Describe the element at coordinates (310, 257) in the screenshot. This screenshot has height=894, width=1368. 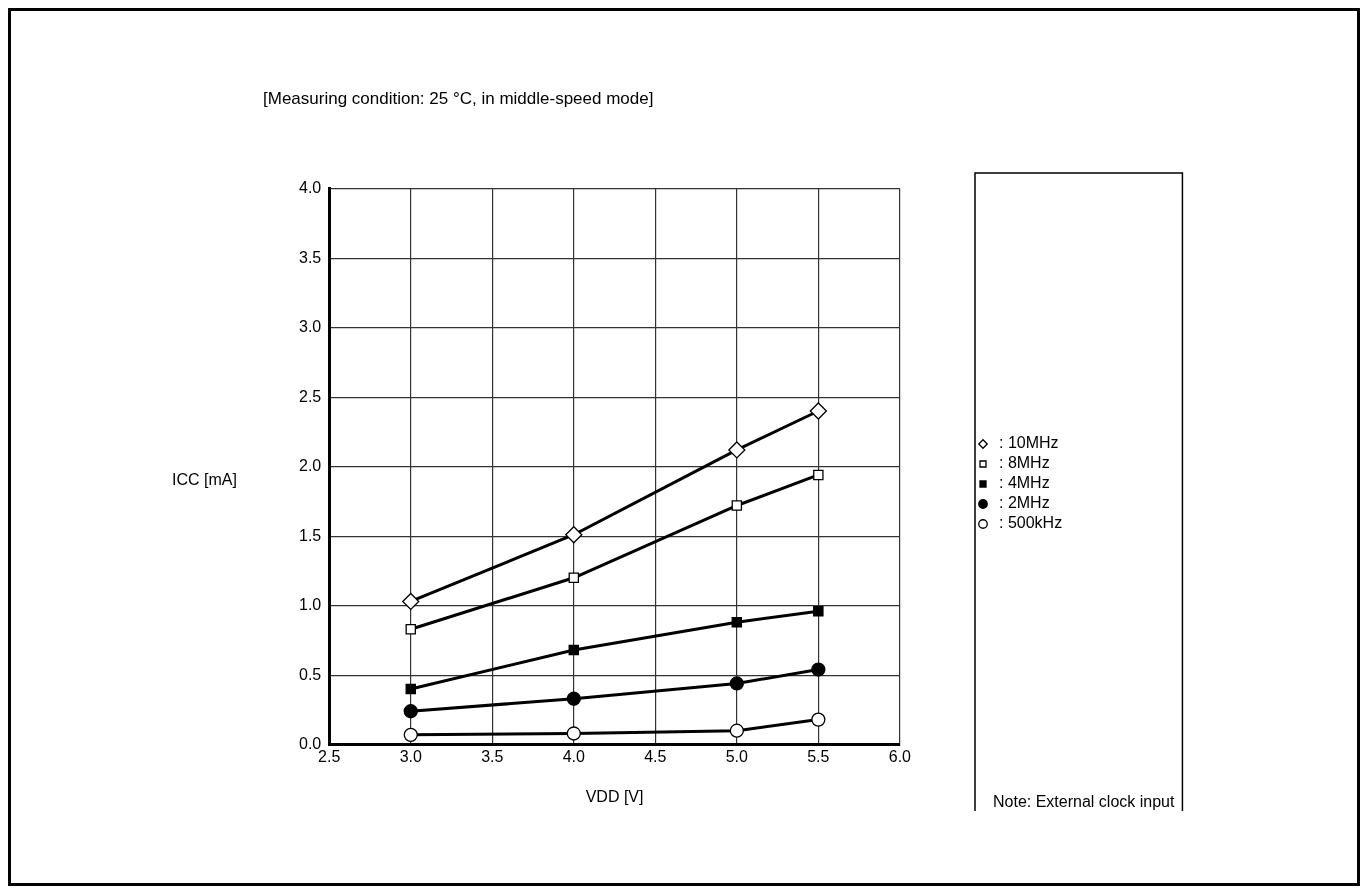
I see `y-tick-label: 3.5` at that location.